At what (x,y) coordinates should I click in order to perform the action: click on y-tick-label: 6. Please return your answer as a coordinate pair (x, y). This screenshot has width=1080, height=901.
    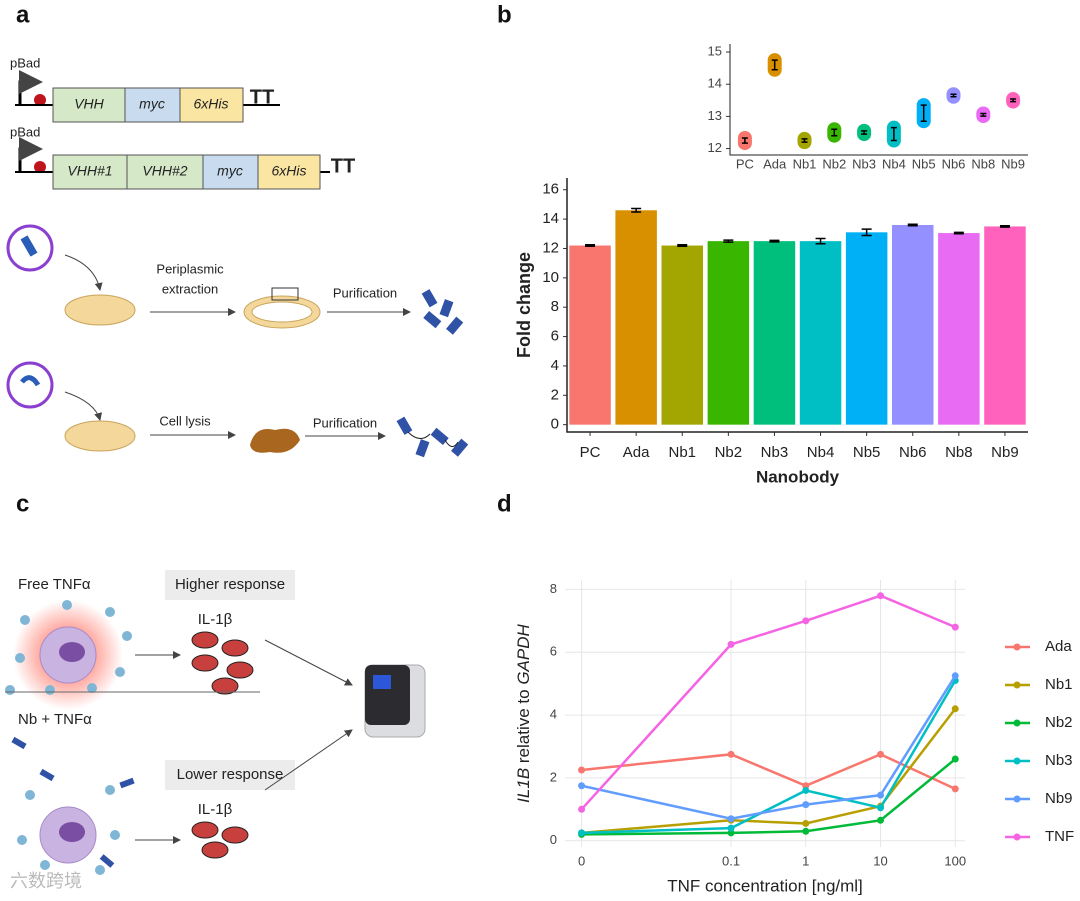
    Looking at the image, I should click on (555, 336).